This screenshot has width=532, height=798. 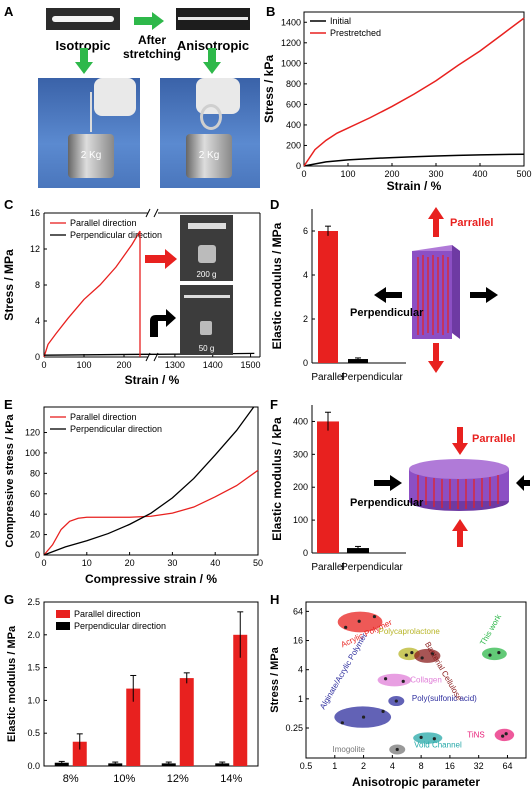 What do you see at coordinates (33, 668) in the screenshot?
I see `y-tick-label: 1.5` at bounding box center [33, 668].